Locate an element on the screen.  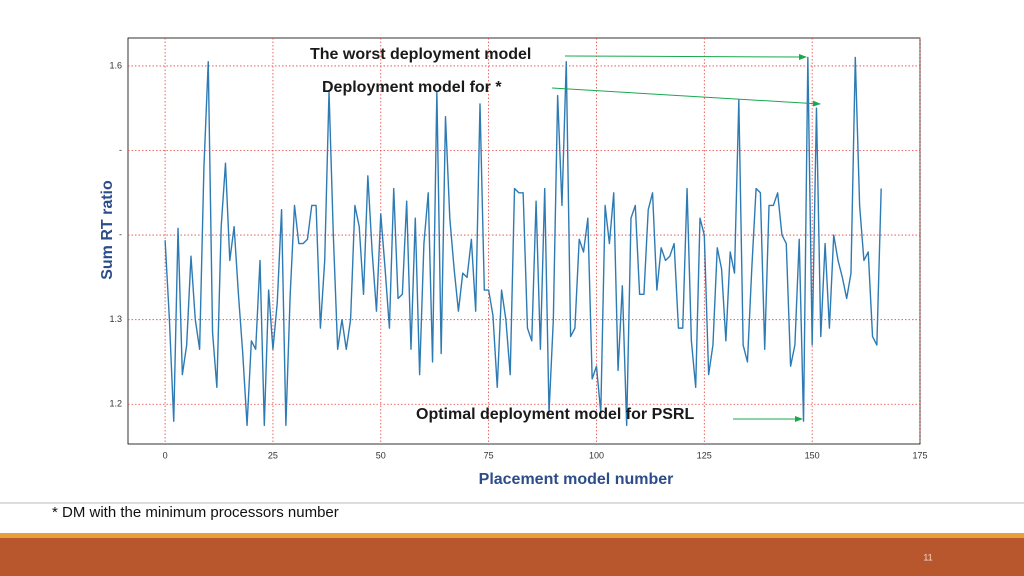
x-tick-label: 150 is located at coordinates (812, 455).